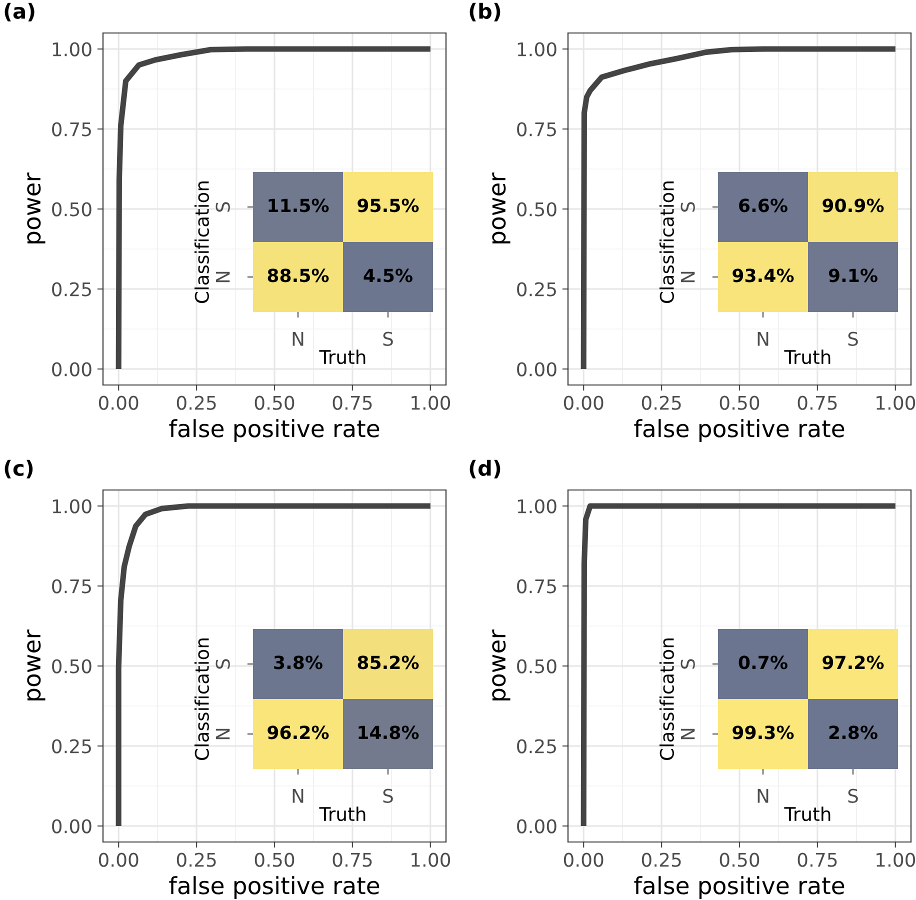 This screenshot has height=900, width=916. I want to click on data-label: 4.5%, so click(388, 275).